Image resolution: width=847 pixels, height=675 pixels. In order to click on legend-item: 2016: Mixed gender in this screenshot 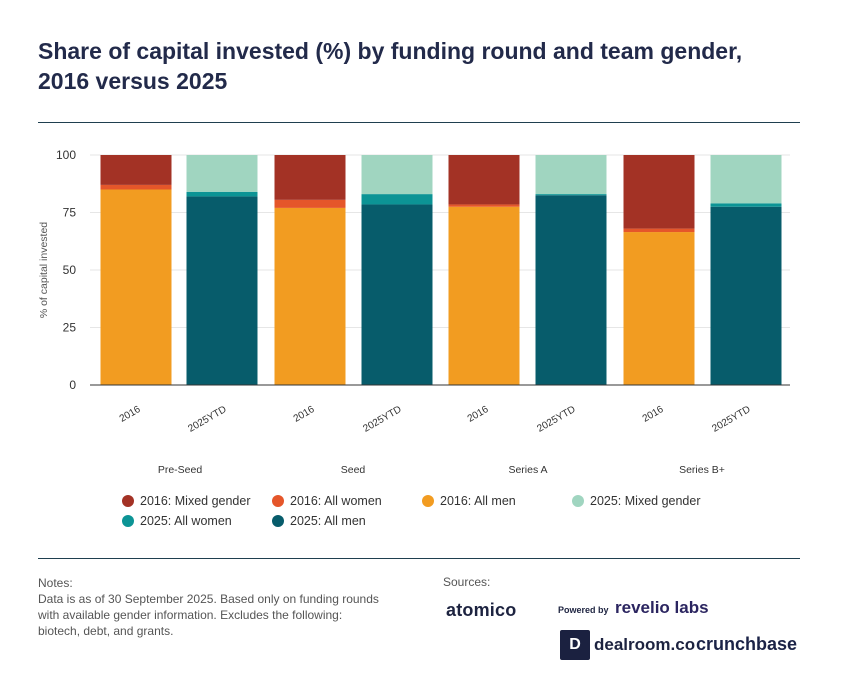, I will do `click(186, 501)`.